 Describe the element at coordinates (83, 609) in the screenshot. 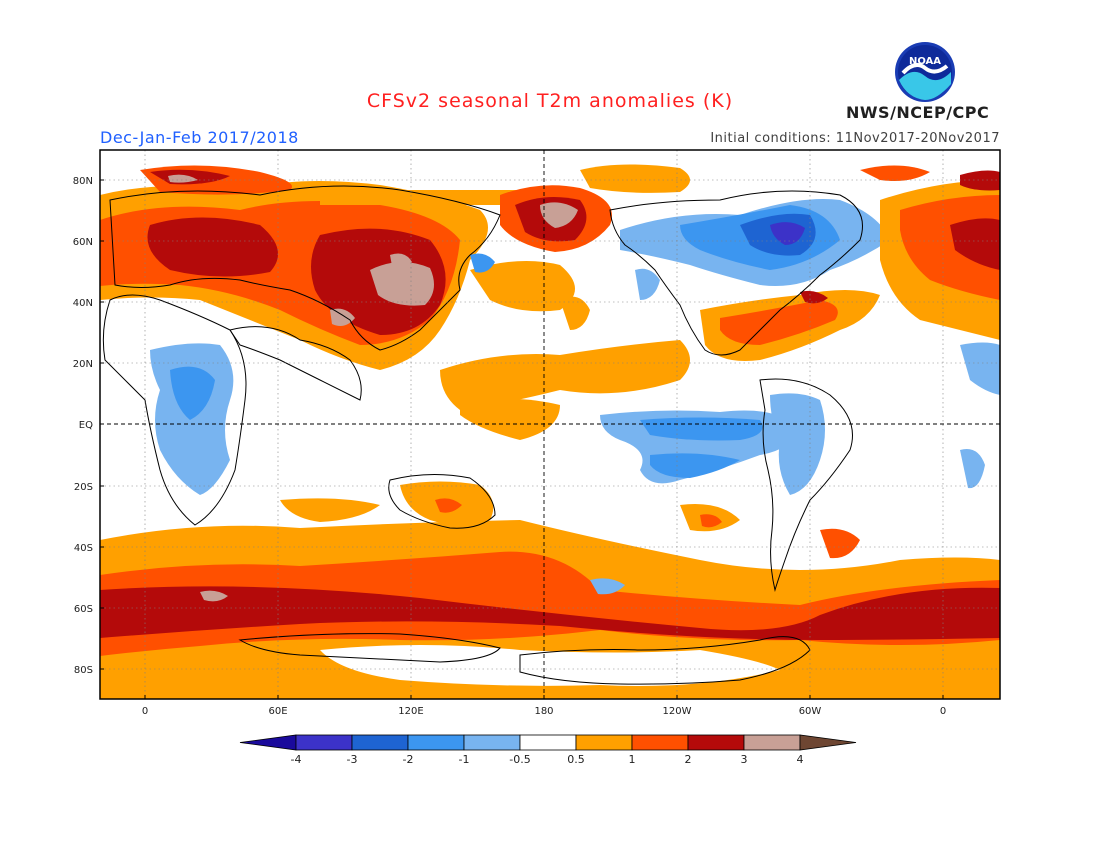

I see `lat-tick-label: 60S` at that location.